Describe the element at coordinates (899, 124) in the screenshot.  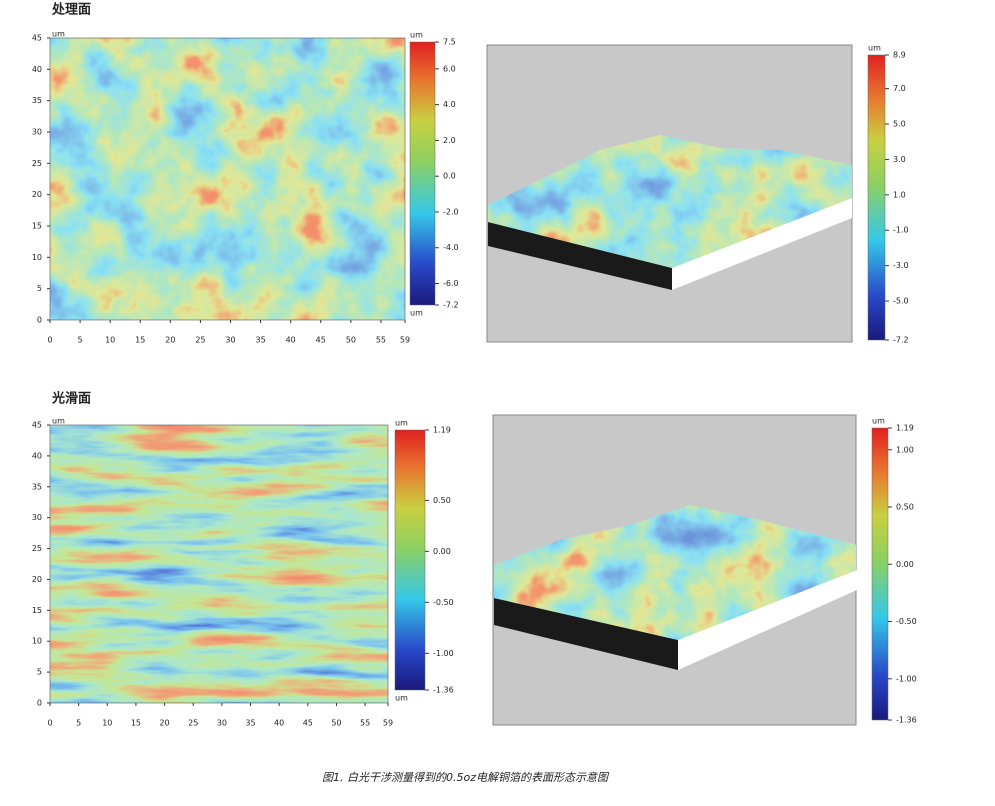
I see `colorbar-tick-label: 5.0` at that location.